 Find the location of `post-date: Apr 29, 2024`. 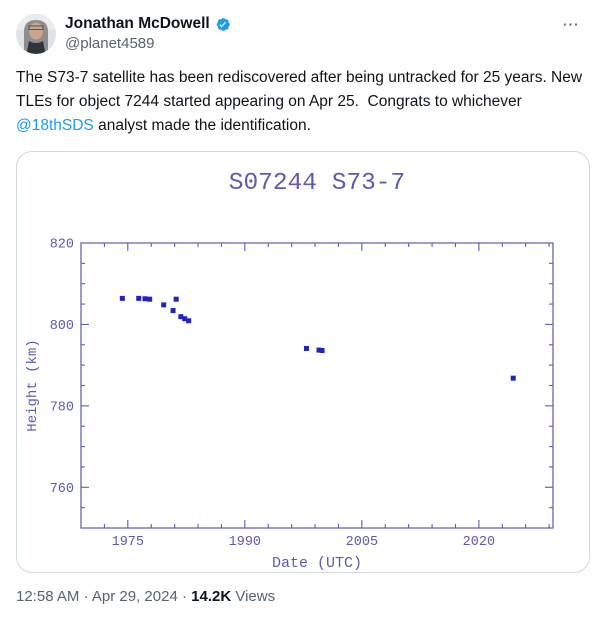

post-date: Apr 29, 2024 is located at coordinates (134, 596).